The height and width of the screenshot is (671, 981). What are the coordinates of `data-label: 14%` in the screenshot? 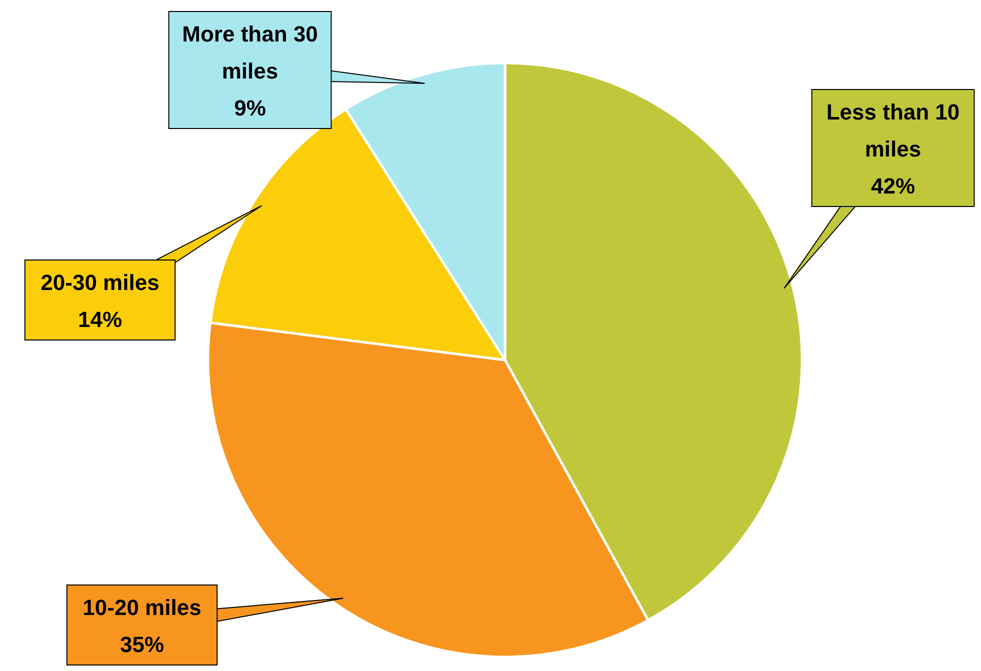 It's located at (100, 319).